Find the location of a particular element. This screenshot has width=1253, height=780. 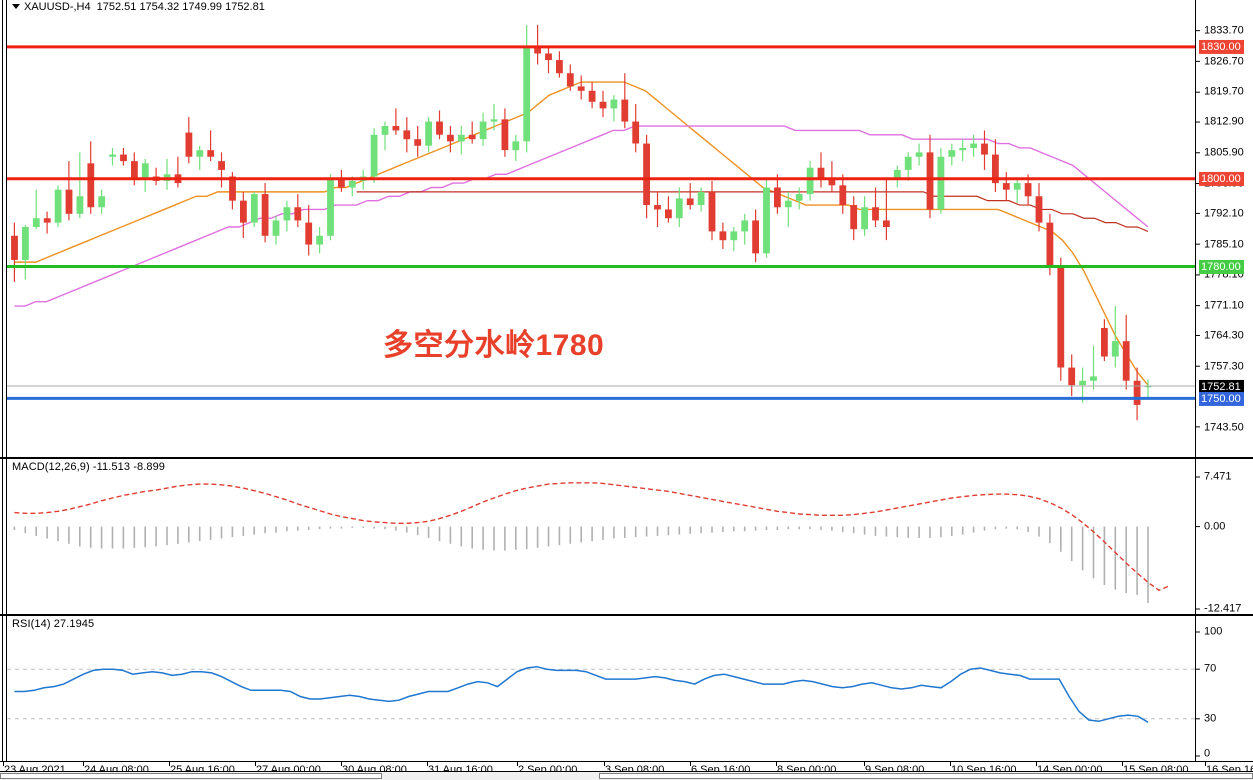

rsi-line is located at coordinates (581, 694).